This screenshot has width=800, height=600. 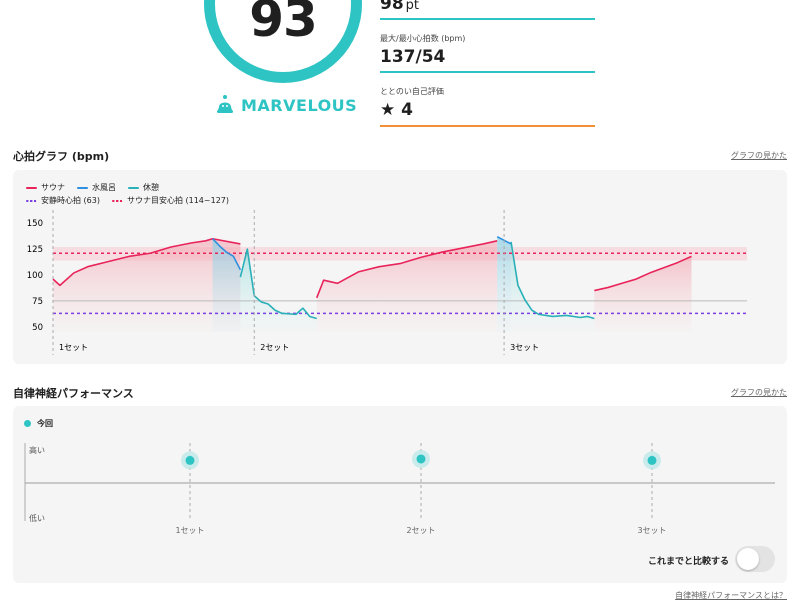 I want to click on rank-badge: MARVELOUS, so click(x=286, y=105).